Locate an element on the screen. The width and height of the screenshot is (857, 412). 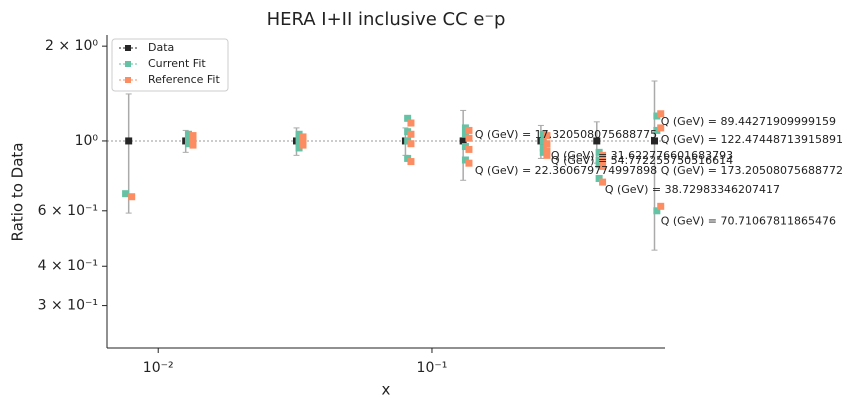
x-tick-label: 10⁻² is located at coordinates (158, 368).